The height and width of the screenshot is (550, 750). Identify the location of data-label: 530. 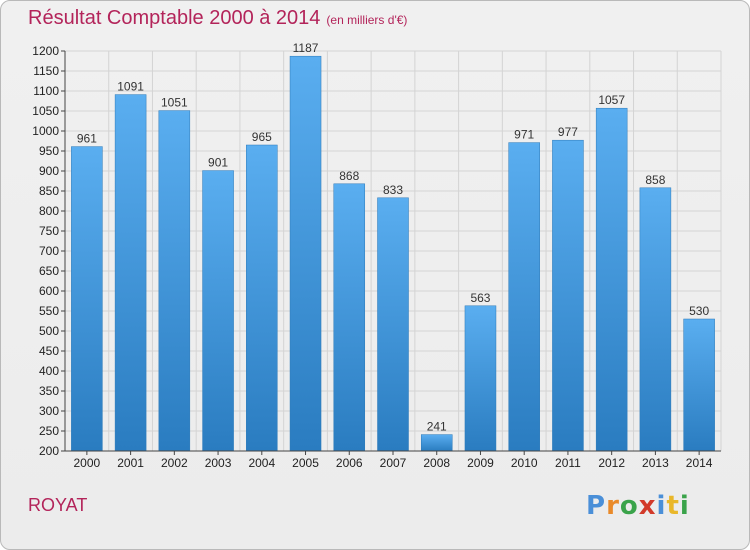
(699, 311).